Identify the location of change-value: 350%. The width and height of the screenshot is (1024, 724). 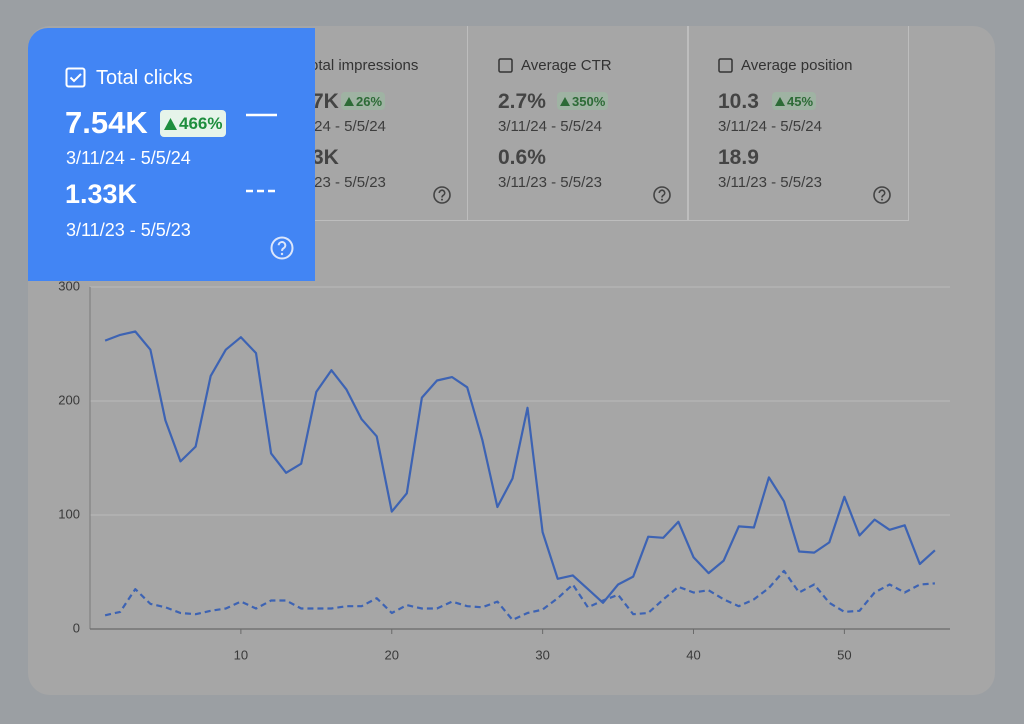
(589, 101).